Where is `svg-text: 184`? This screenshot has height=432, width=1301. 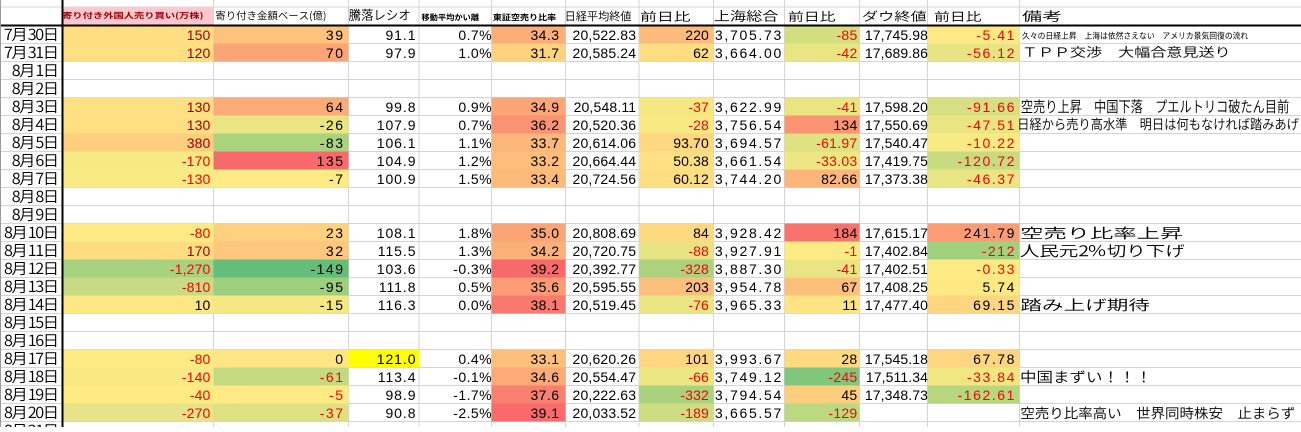
svg-text: 184 is located at coordinates (845, 233).